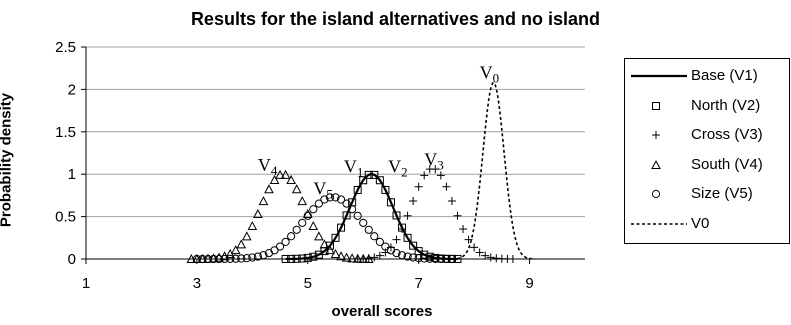 This screenshot has width=791, height=325. I want to click on legend-item: Size (V5), so click(708, 194).